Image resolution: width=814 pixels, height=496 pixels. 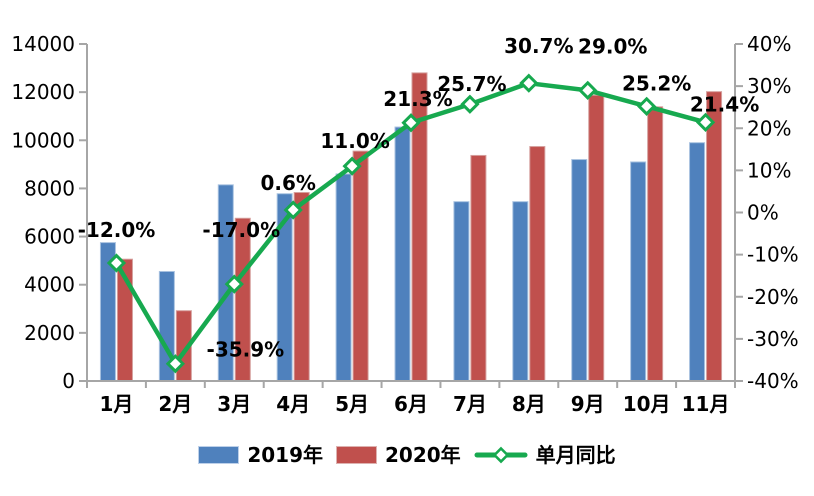 I want to click on svg-text: 30%, so click(x=769, y=86).